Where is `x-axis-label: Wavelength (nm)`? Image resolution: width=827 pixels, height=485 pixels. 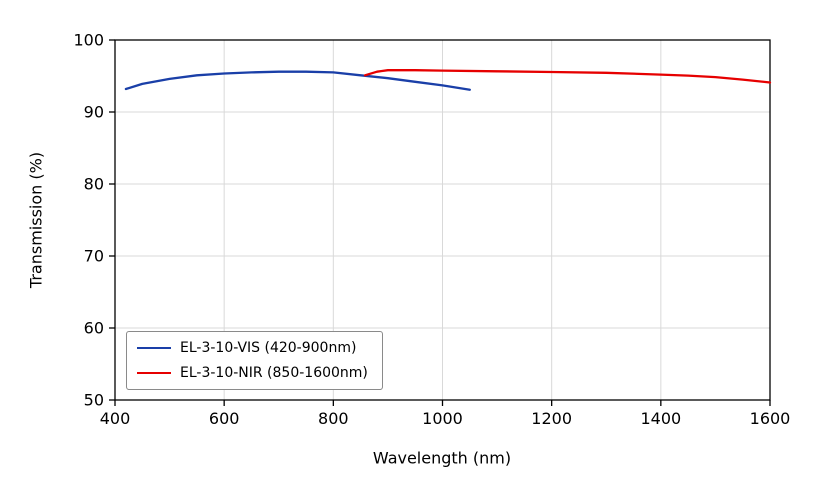 x-axis-label: Wavelength (nm) is located at coordinates (442, 458).